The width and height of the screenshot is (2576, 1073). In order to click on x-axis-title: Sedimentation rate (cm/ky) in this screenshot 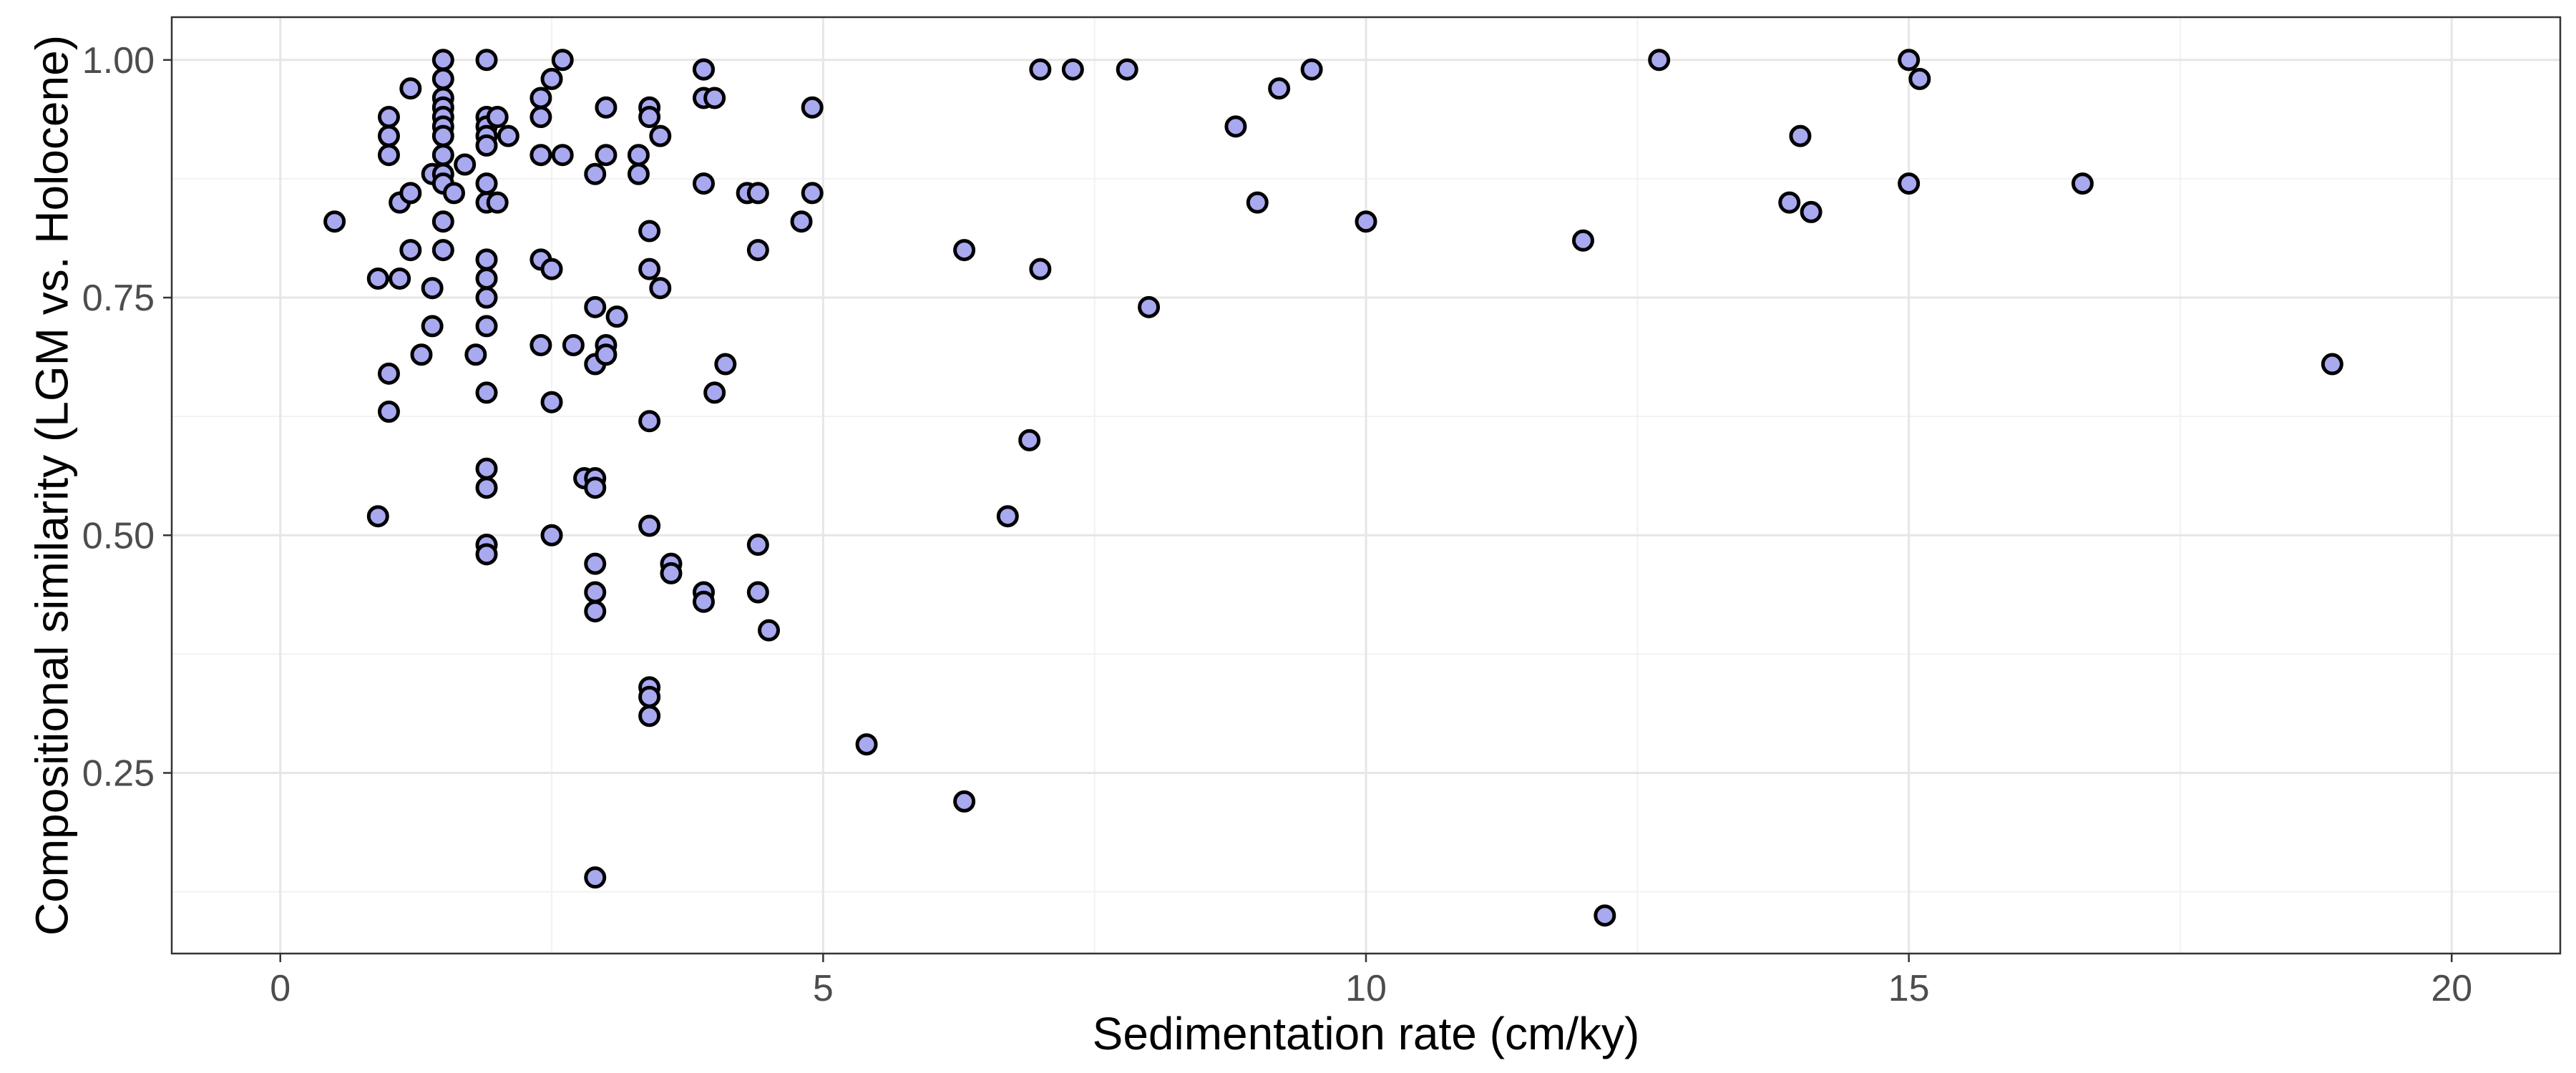, I will do `click(1366, 1033)`.